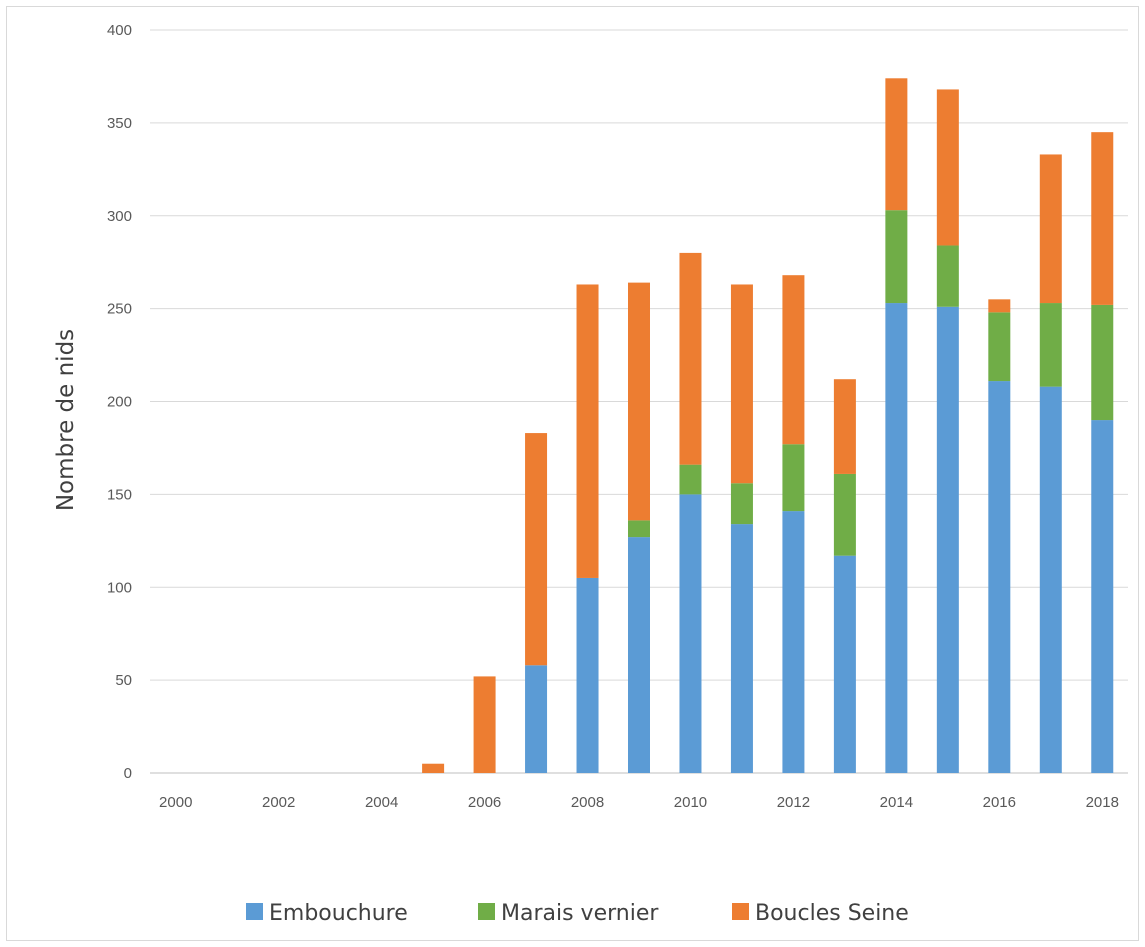 This screenshot has height=947, width=1145. I want to click on legend-label: Embouchure, so click(338, 913).